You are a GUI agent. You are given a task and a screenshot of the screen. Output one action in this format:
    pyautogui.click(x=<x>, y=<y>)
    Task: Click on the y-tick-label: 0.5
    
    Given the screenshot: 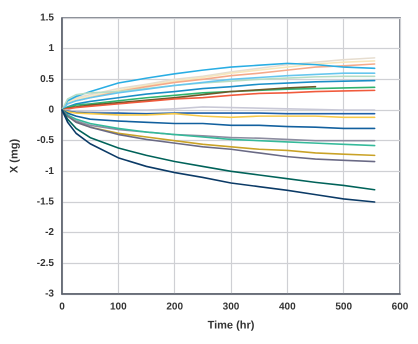 What is the action you would take?
    pyautogui.click(x=47, y=79)
    